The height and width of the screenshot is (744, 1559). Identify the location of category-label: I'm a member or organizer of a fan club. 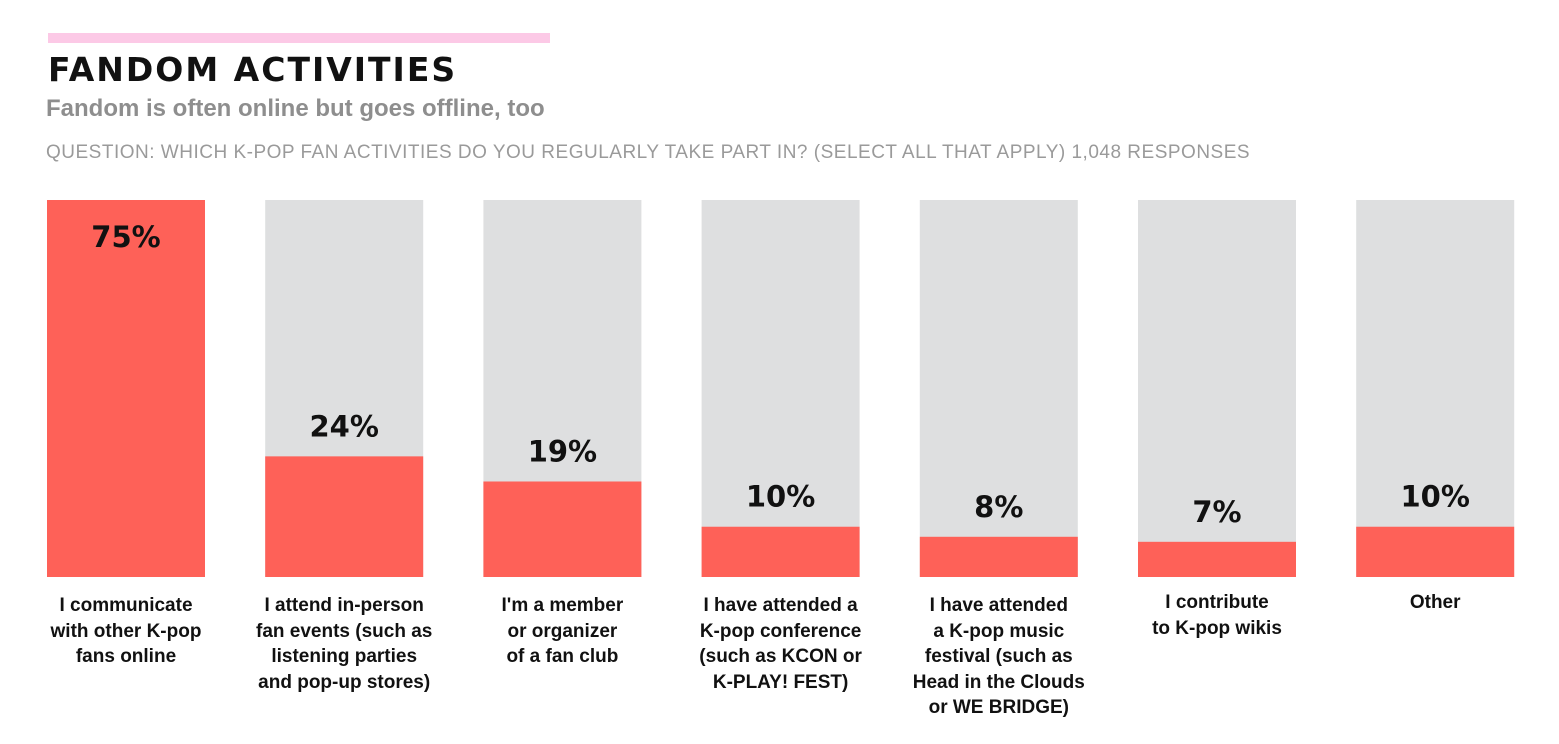
(562, 631).